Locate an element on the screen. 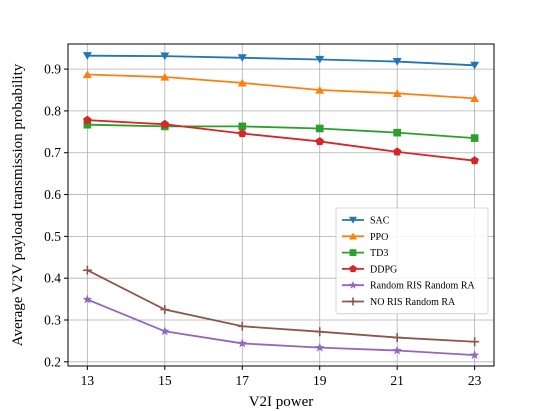  series-random-ris-random-ra is located at coordinates (281, 327).